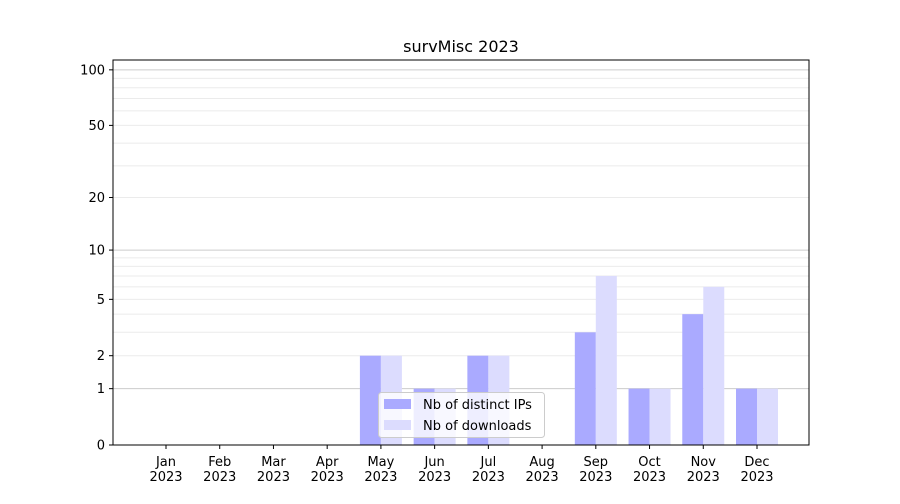  I want to click on x-tick-label: Apr 2023, so click(327, 470).